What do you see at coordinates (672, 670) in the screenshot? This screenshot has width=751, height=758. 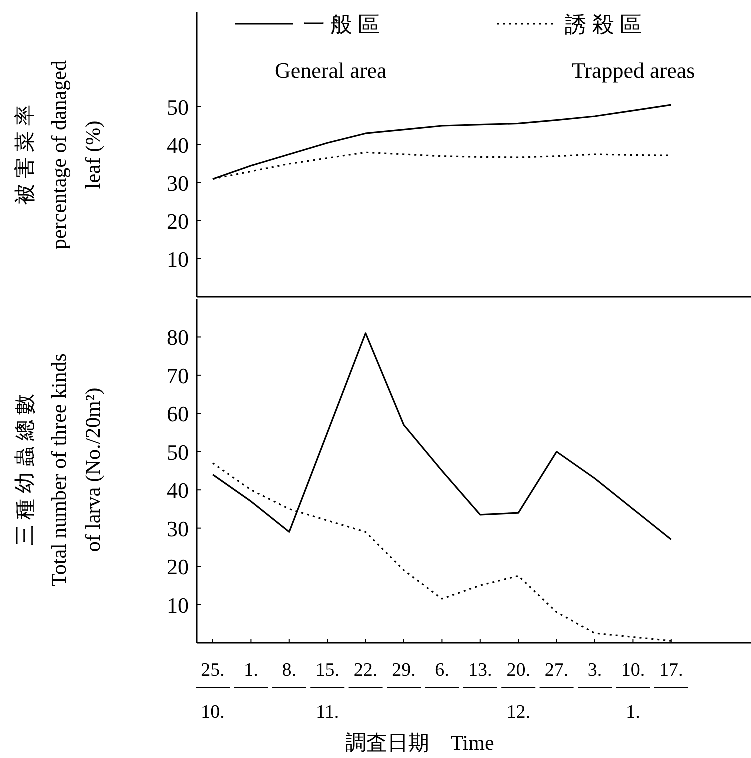 I see `x-tick-label: 17.` at bounding box center [672, 670].